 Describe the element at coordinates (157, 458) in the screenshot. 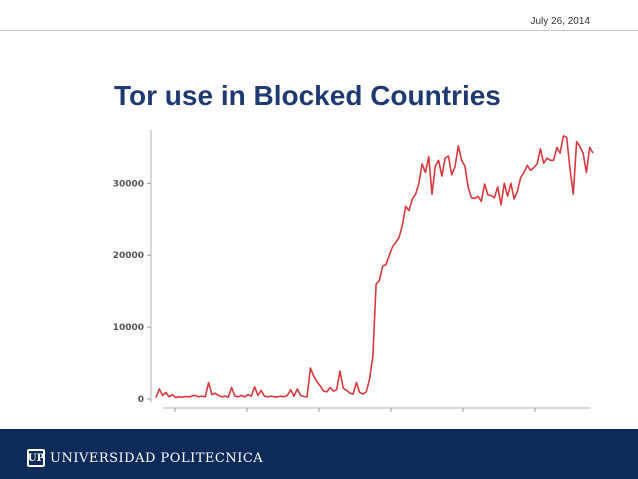

I see `university-name: UNIVERSIDAD POLITECNICA` at that location.